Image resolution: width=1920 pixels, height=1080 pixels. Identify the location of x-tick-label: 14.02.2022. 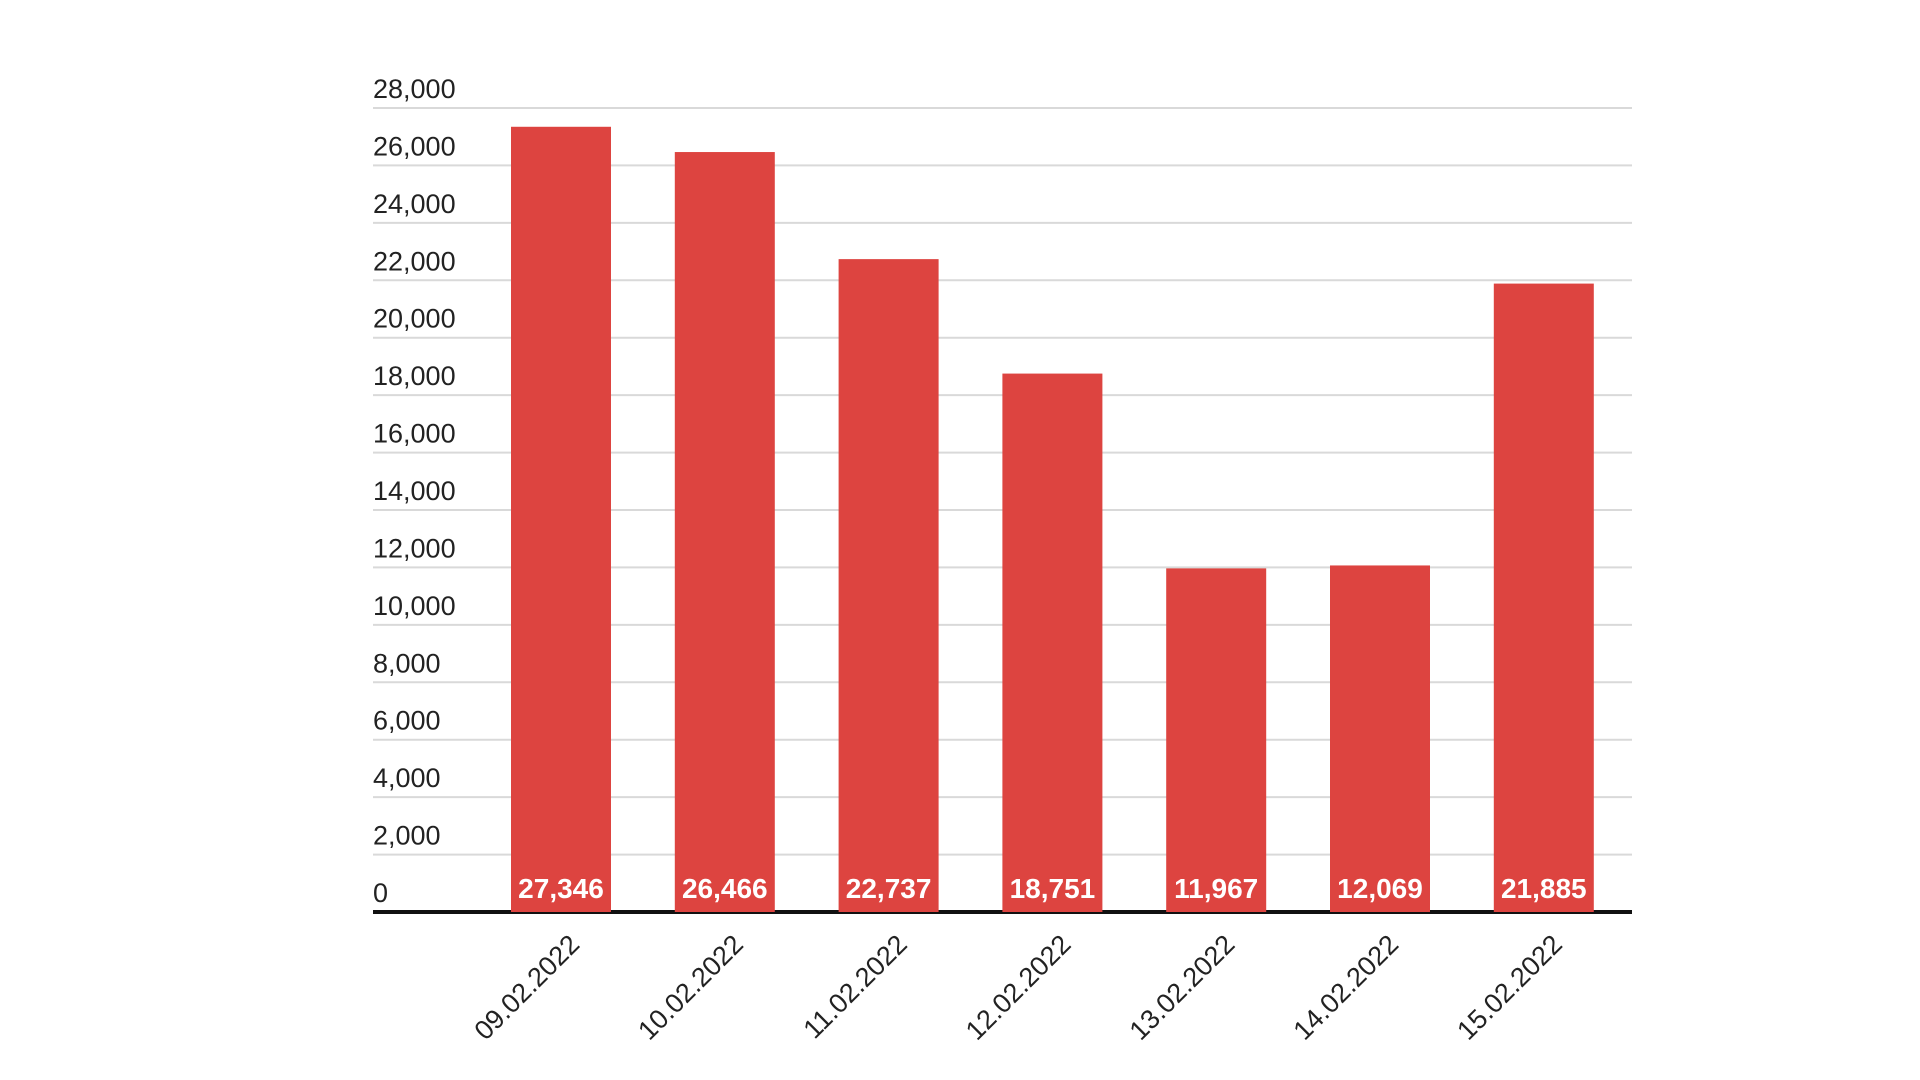
(1345, 987).